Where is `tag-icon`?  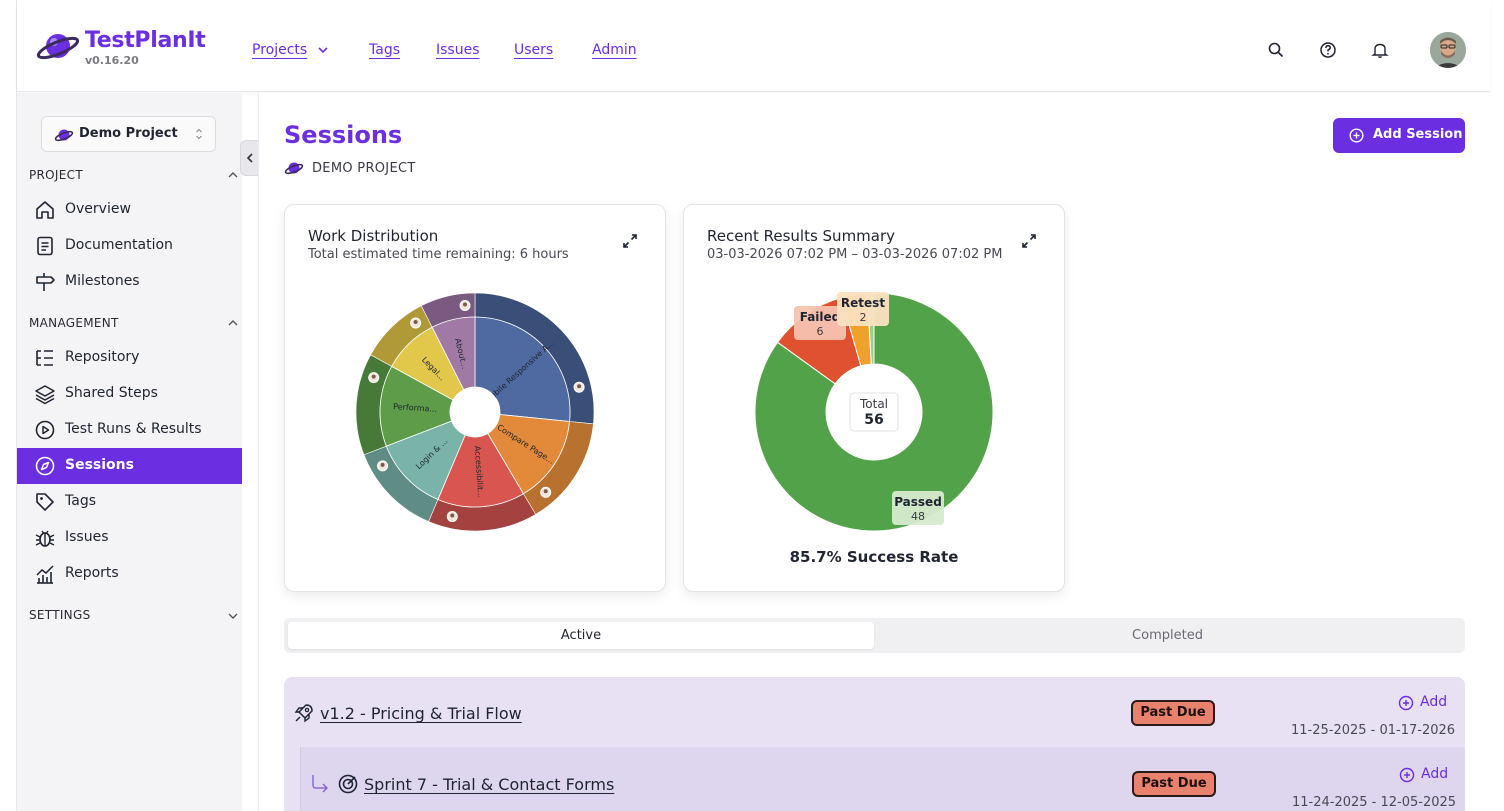 tag-icon is located at coordinates (45, 502).